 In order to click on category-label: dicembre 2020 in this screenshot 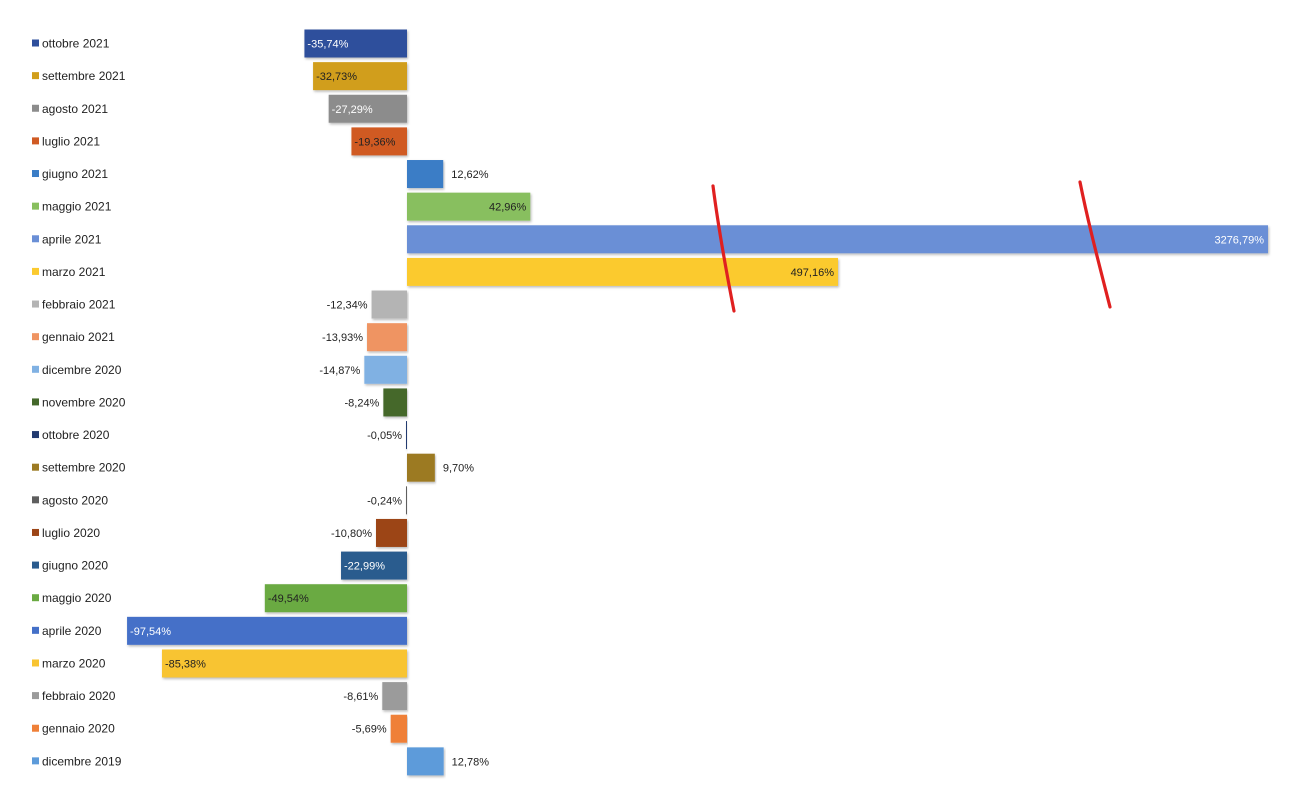, I will do `click(82, 370)`.